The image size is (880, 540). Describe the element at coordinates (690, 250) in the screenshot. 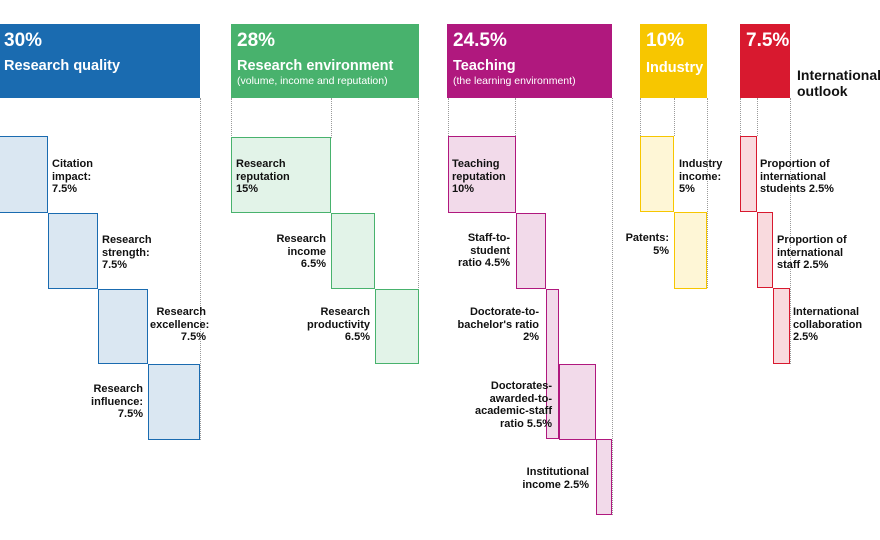

I see `metric-box-patents` at that location.